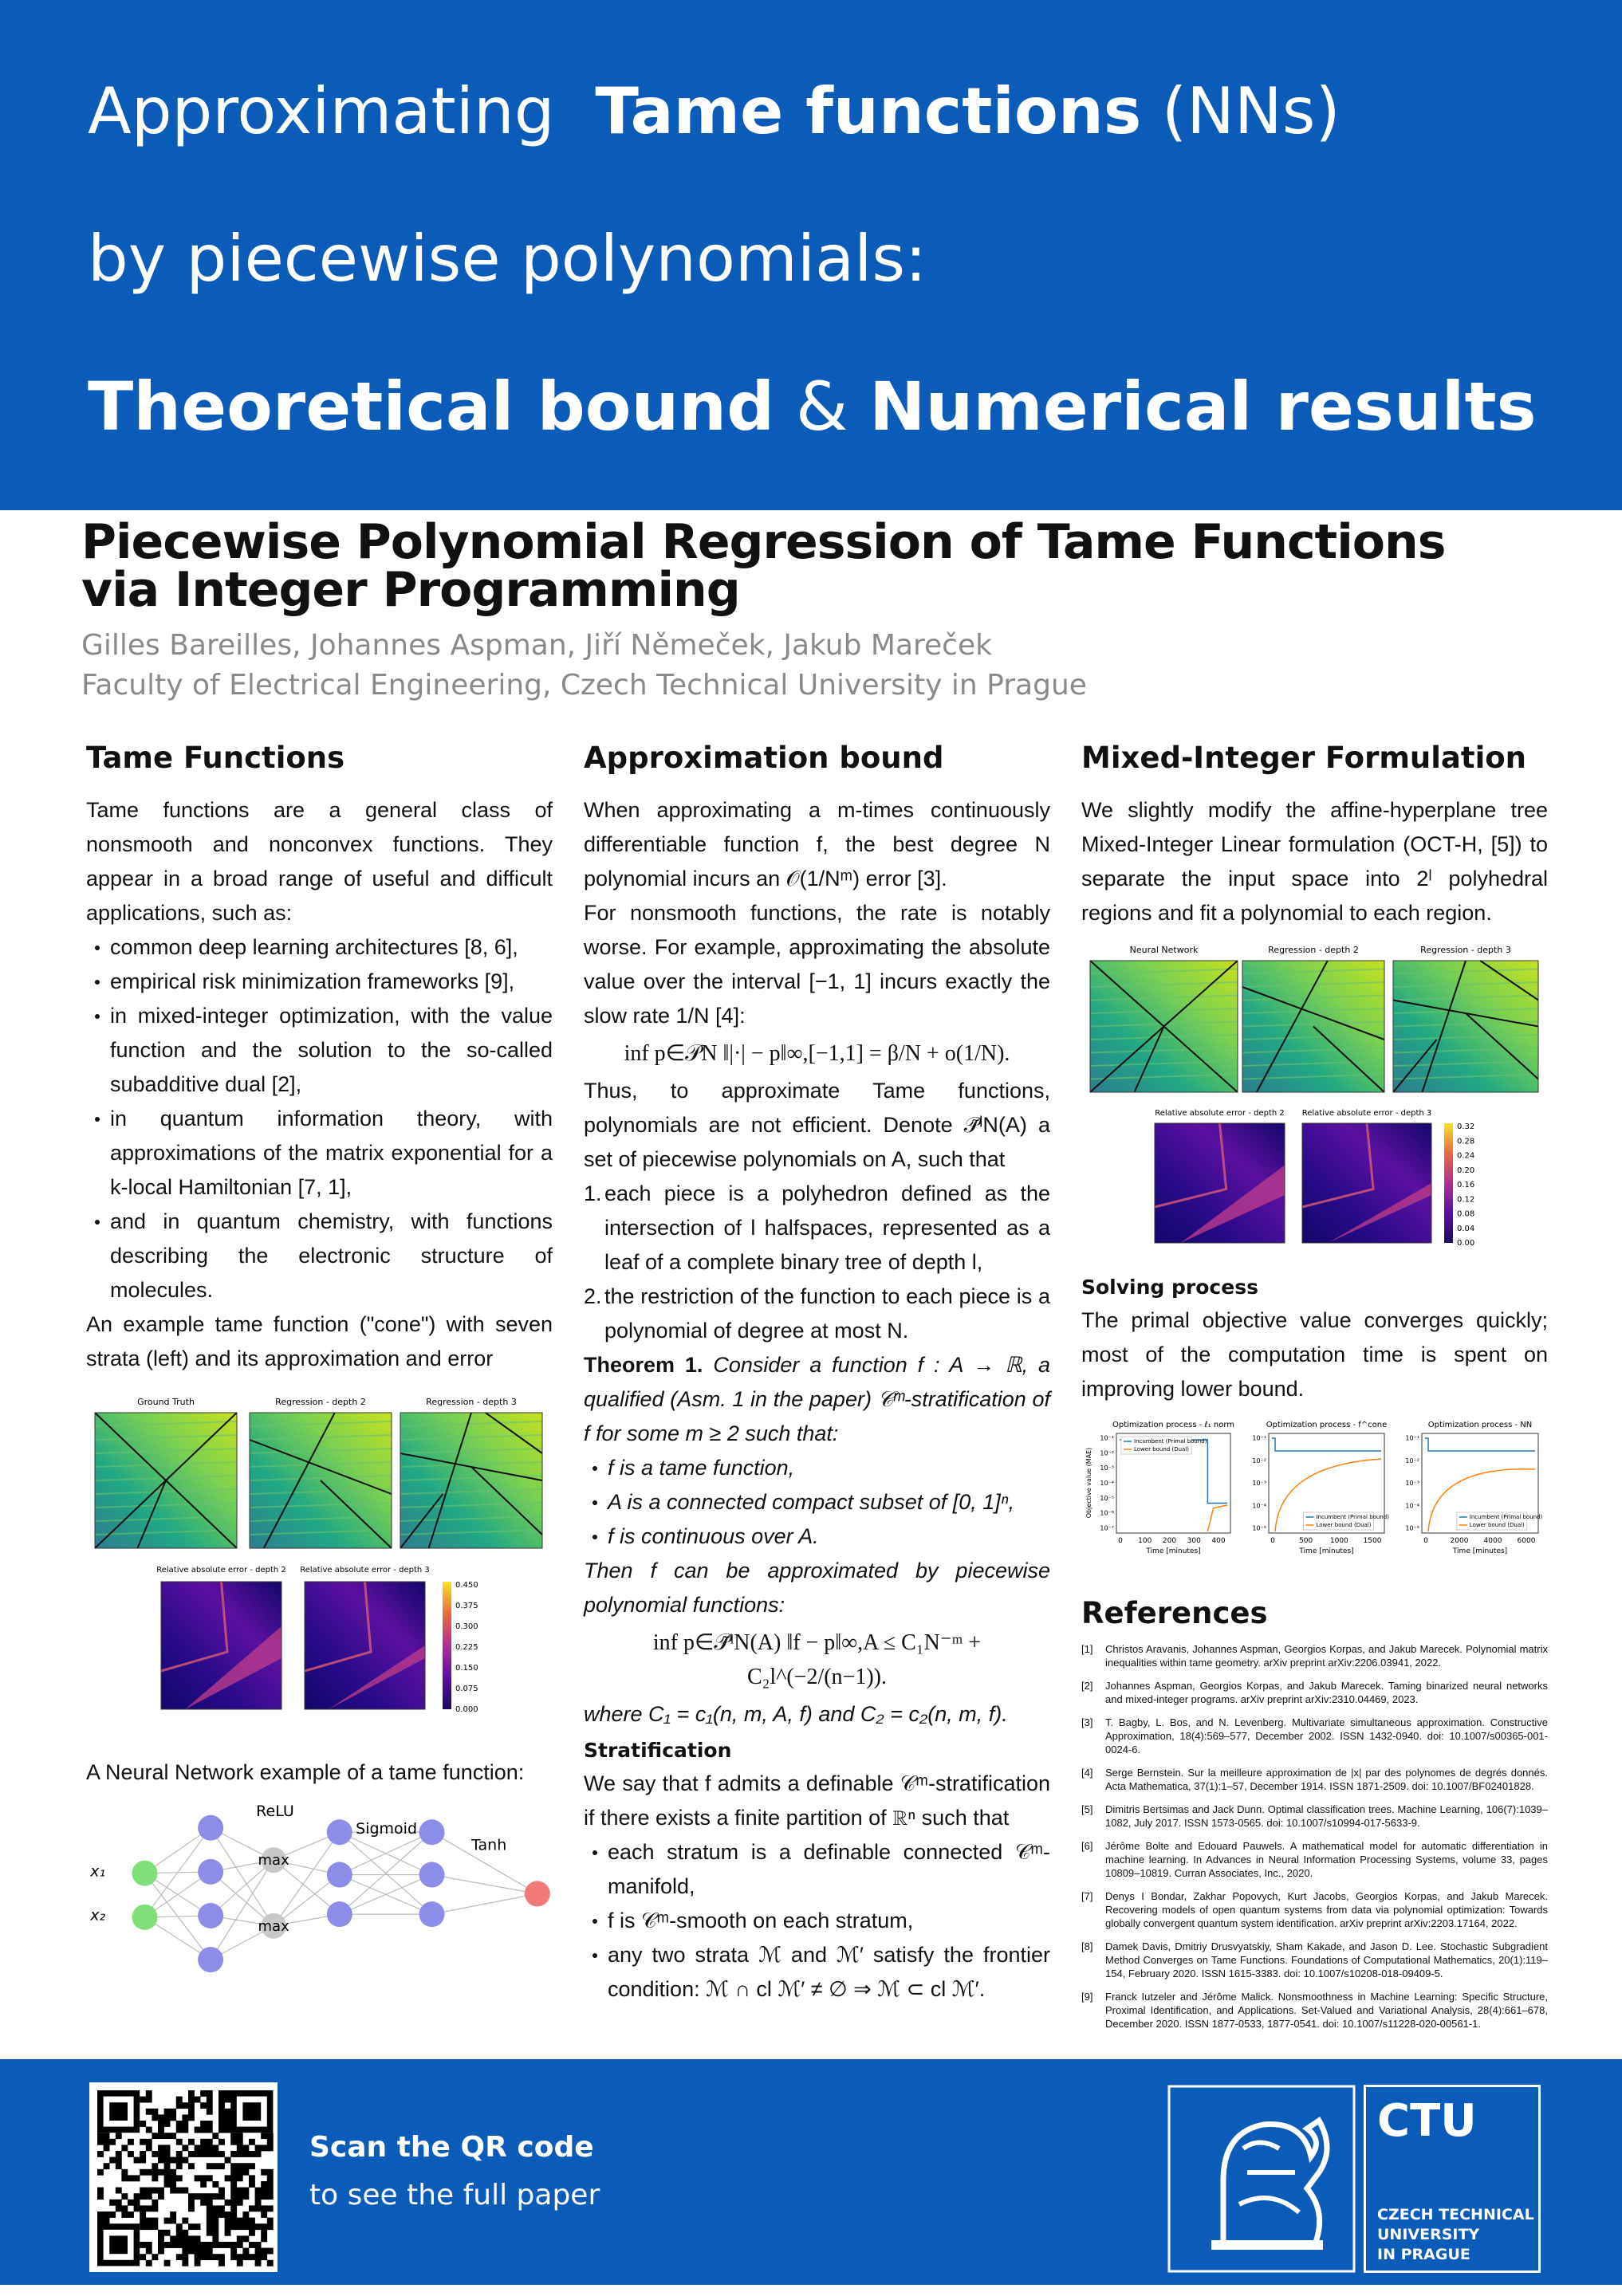 The width and height of the screenshot is (1622, 2296). Describe the element at coordinates (321, 111) in the screenshot. I see `header-text: Approximating` at that location.